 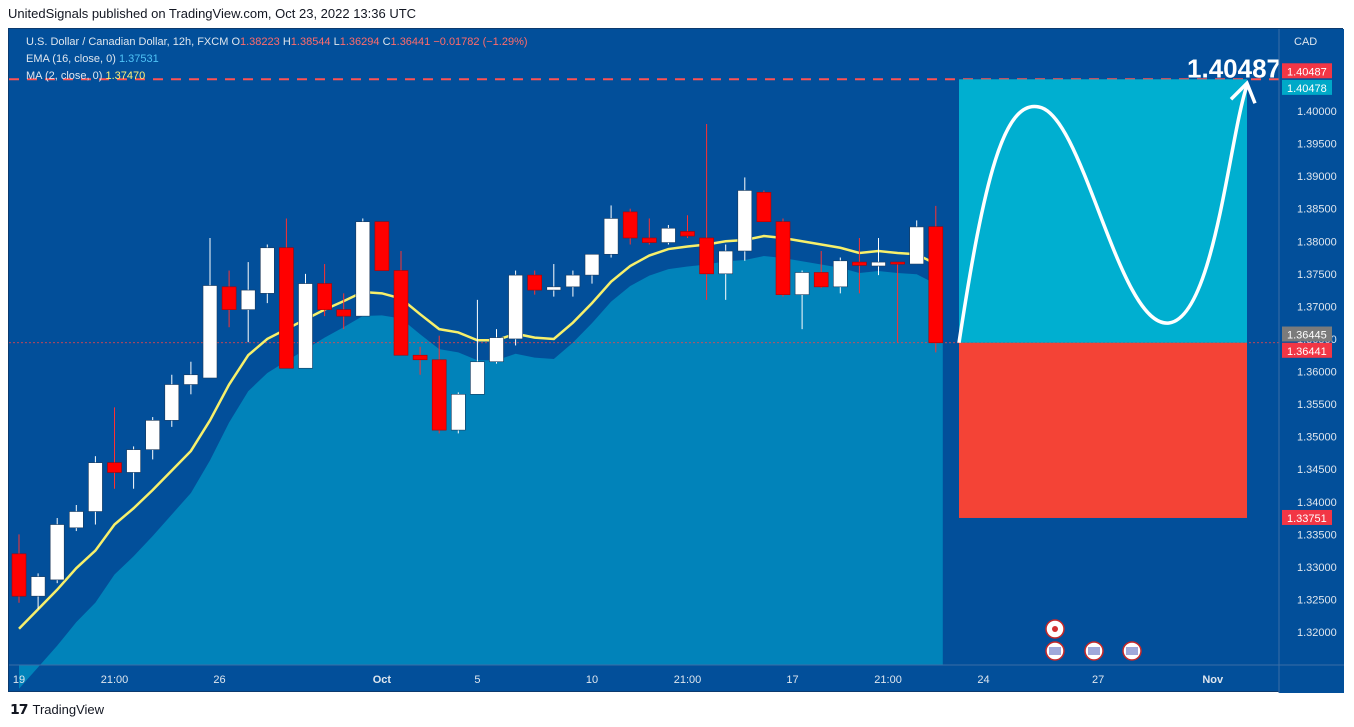 What do you see at coordinates (1317, 568) in the screenshot?
I see `y-tick-label: 1.33000` at bounding box center [1317, 568].